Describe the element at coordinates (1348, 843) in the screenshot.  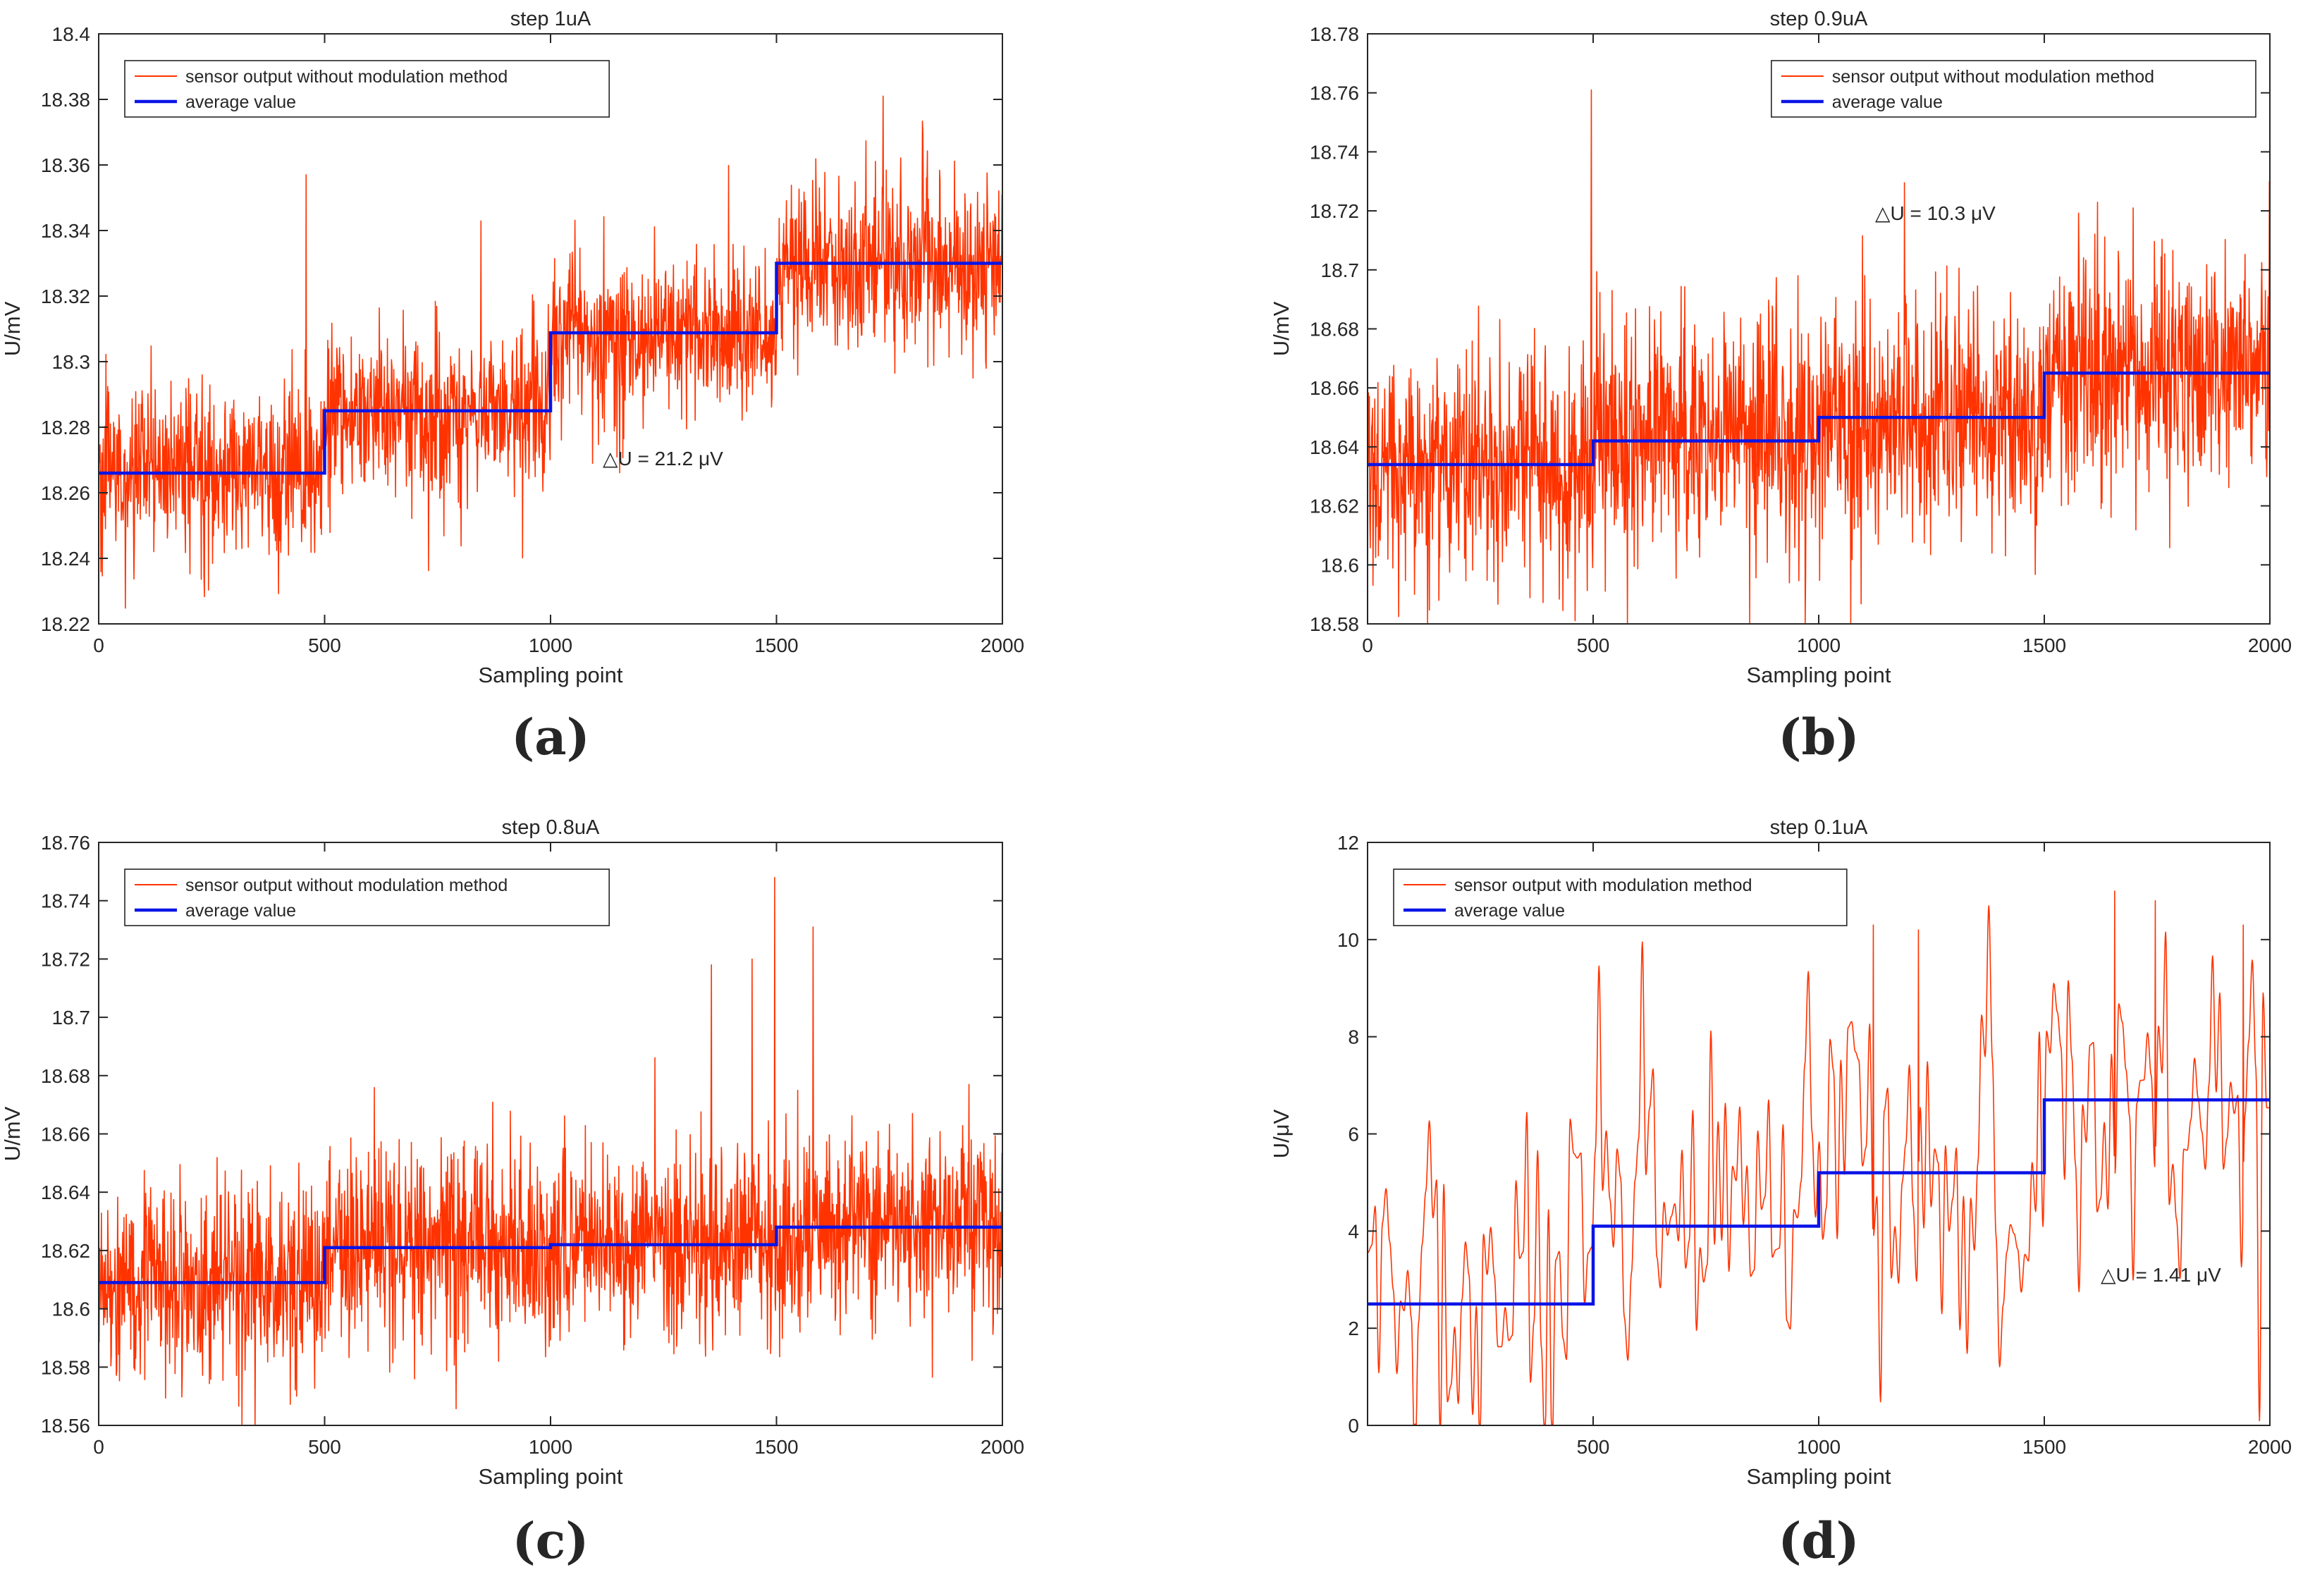
I see `y-tick-label: 12` at that location.